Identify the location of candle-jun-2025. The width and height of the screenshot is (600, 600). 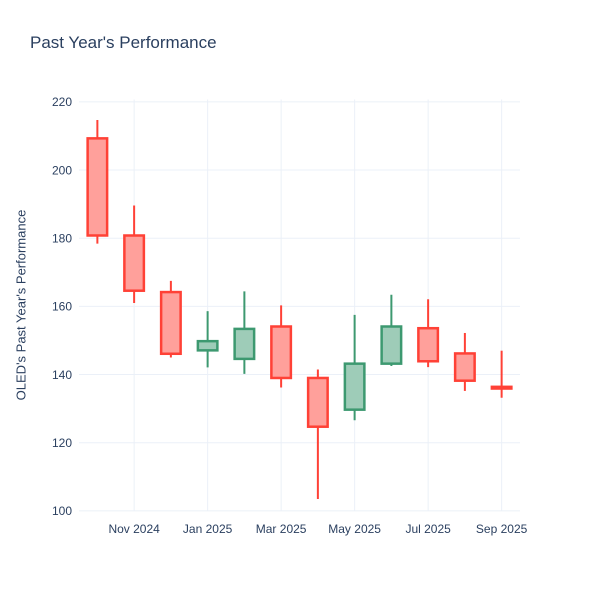
(391, 330).